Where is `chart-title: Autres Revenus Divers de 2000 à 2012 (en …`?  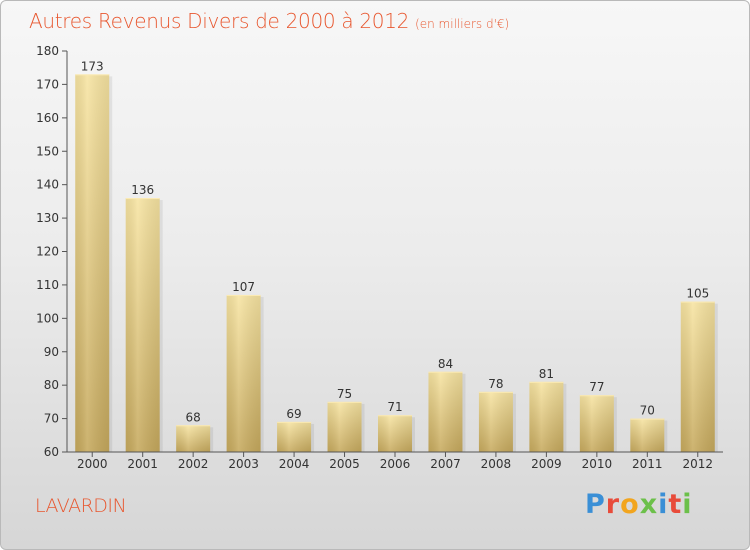 chart-title: Autres Revenus Divers de 2000 à 2012 (en … is located at coordinates (269, 21).